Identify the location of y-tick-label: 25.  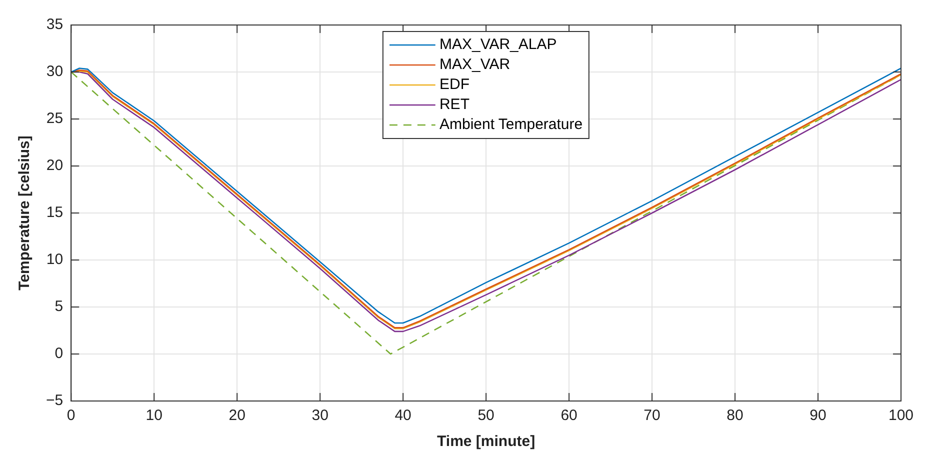
(55, 119).